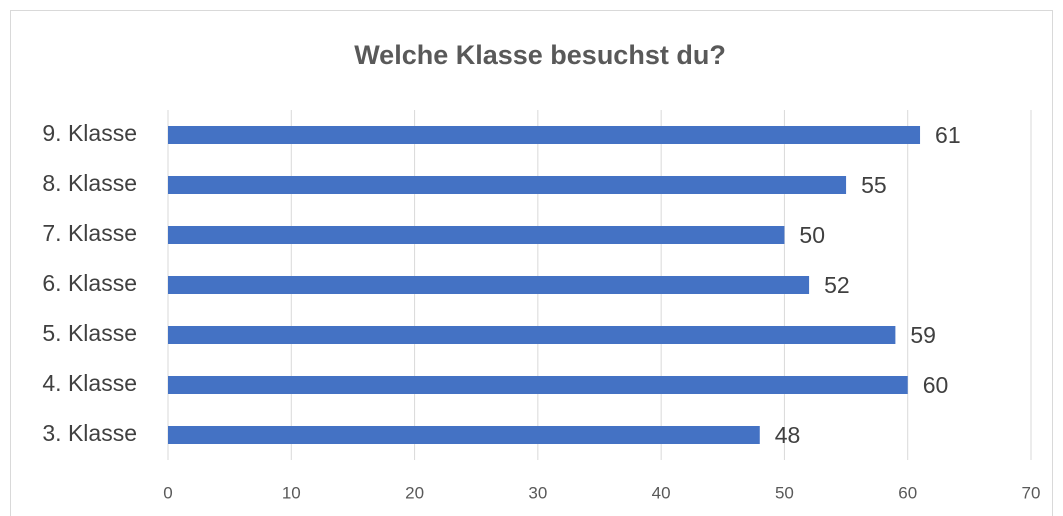  Describe the element at coordinates (537, 492) in the screenshot. I see `x-tick-label: 30` at that location.